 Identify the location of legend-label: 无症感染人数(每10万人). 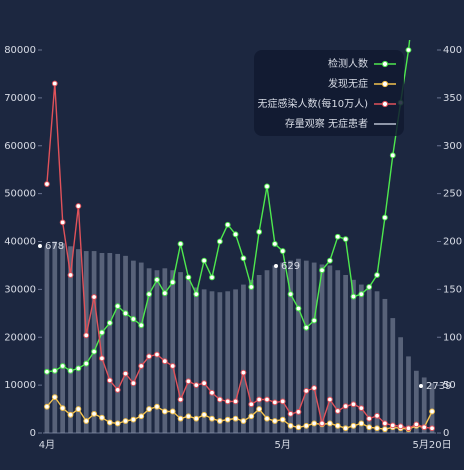
(312, 103).